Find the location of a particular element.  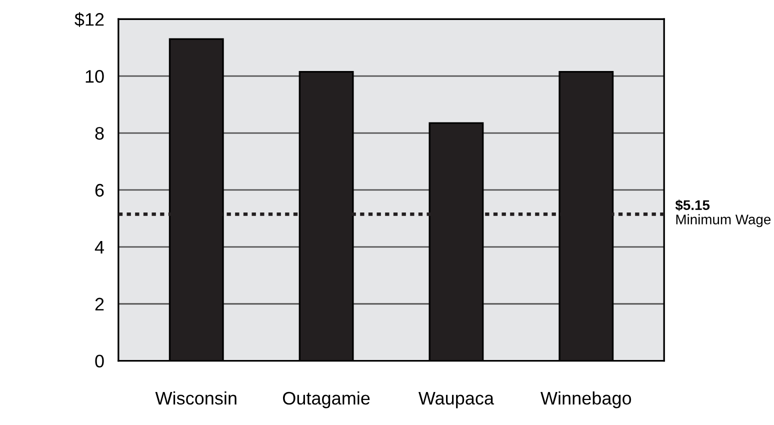

x-tick-label: Waupaca is located at coordinates (456, 400).